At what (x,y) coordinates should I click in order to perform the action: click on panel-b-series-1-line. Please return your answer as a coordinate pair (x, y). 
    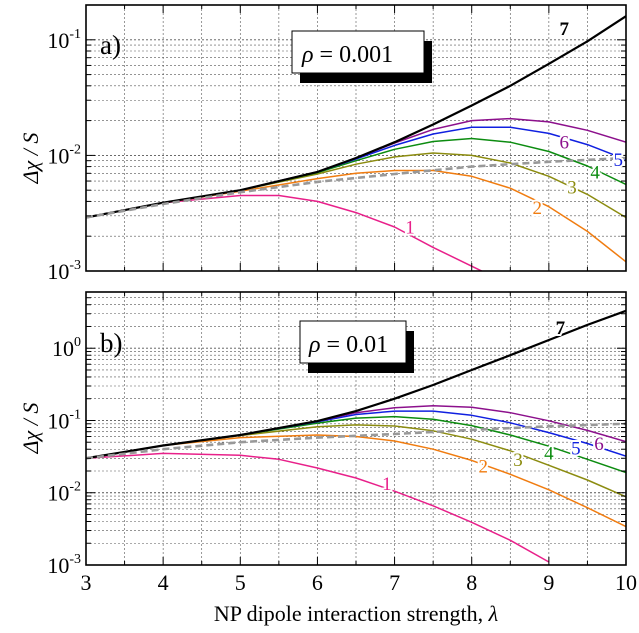
    Looking at the image, I should click on (318, 507).